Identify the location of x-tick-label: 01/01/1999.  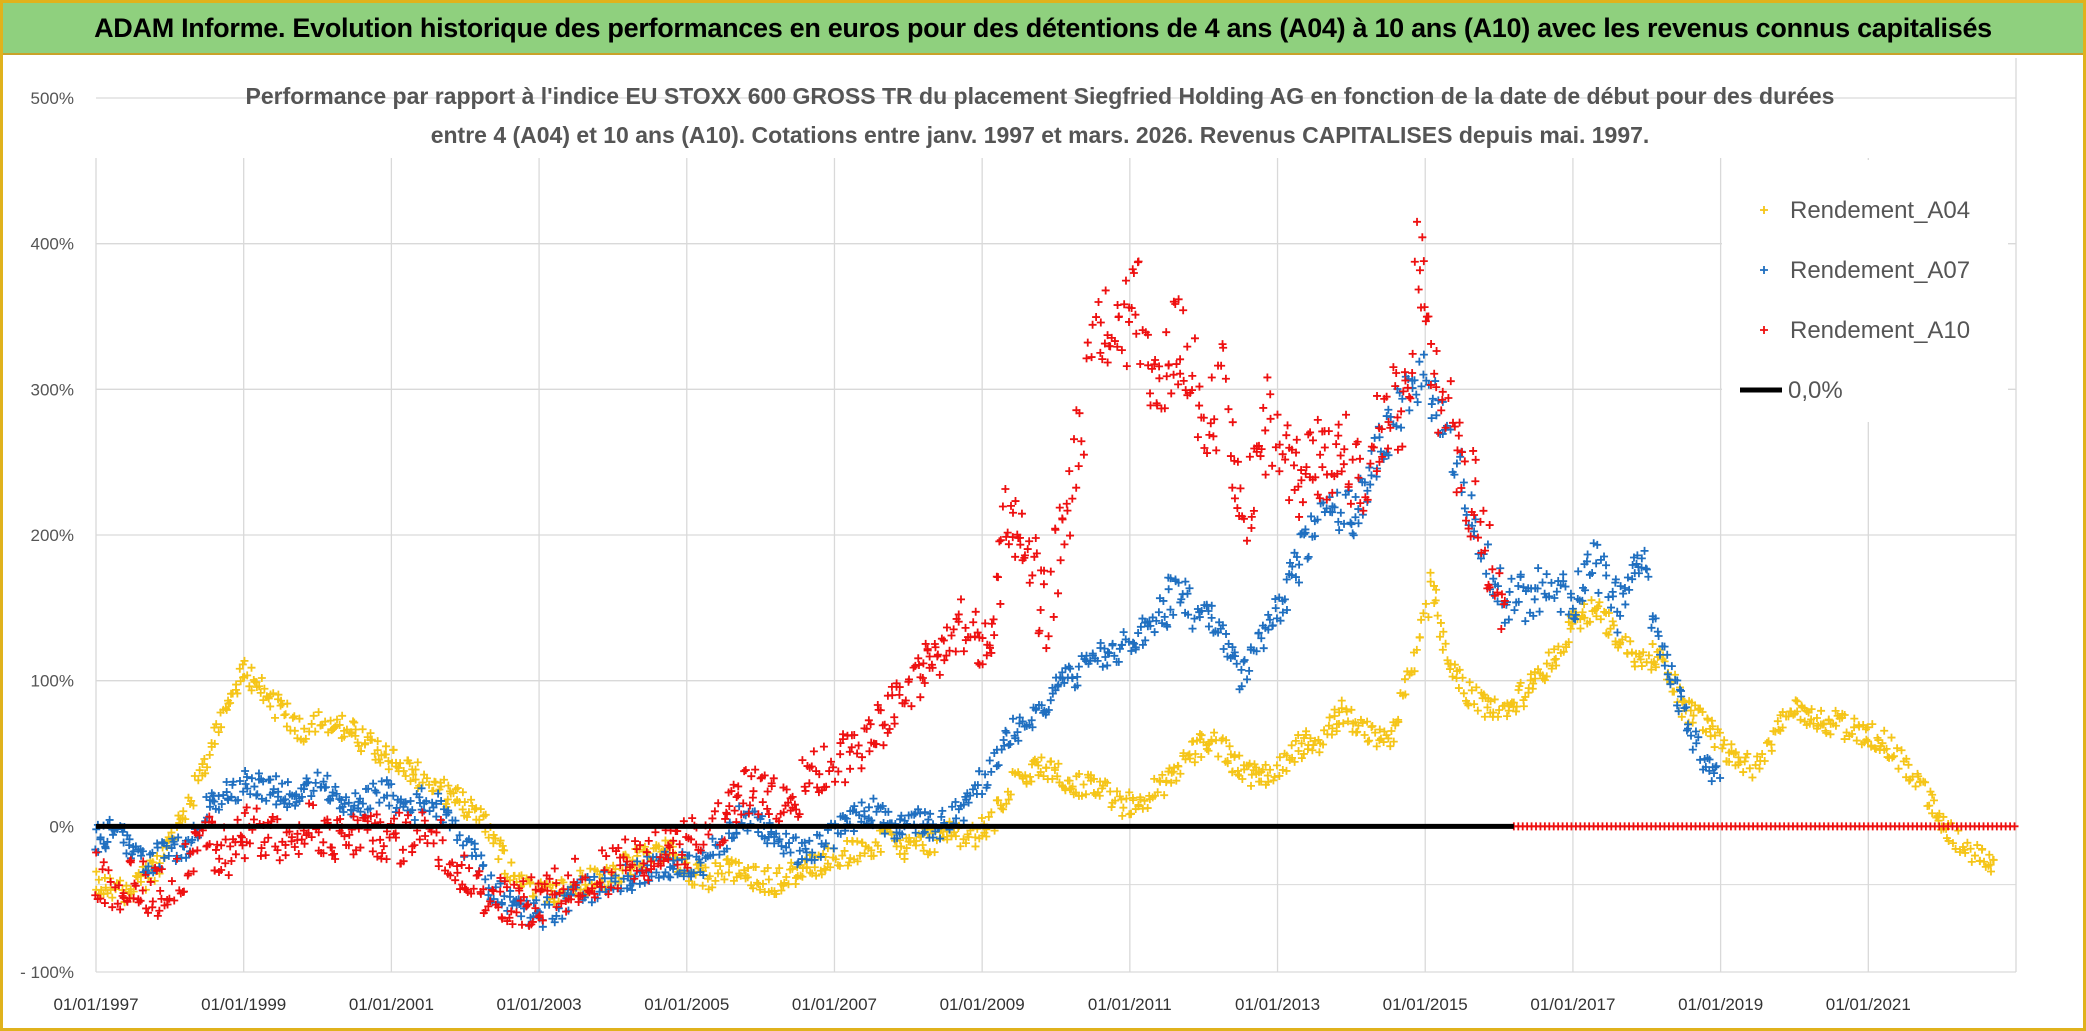
(243, 1004).